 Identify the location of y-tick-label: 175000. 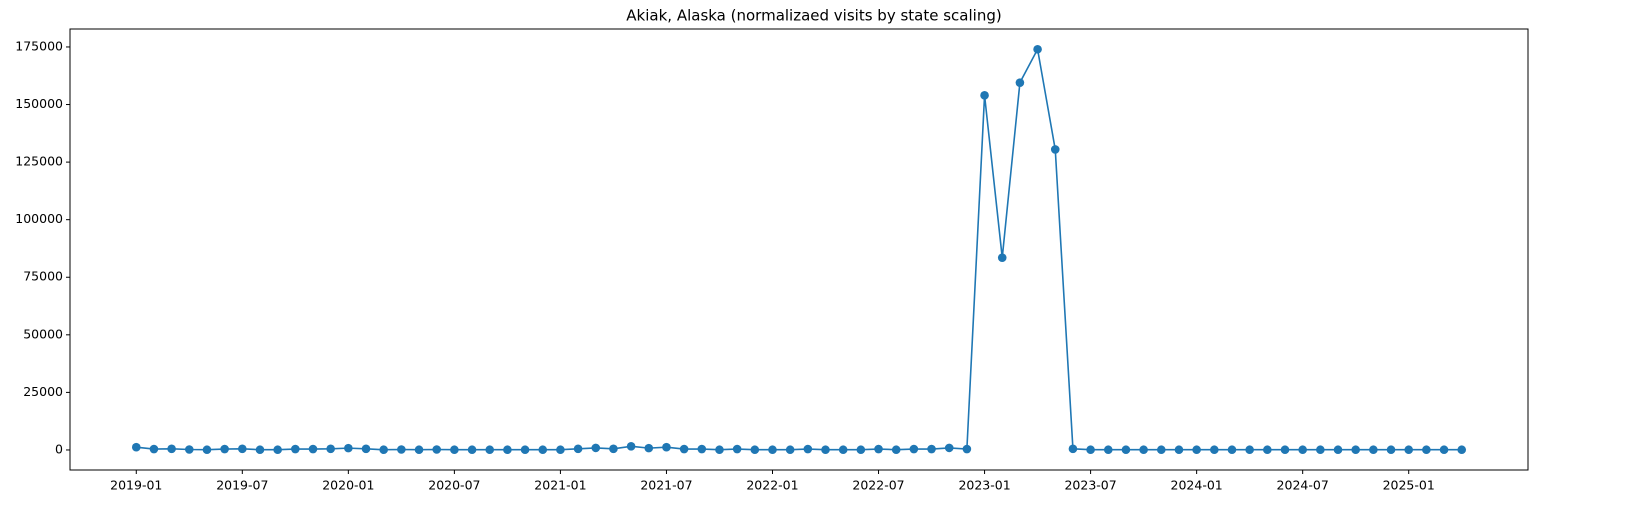
(39, 45).